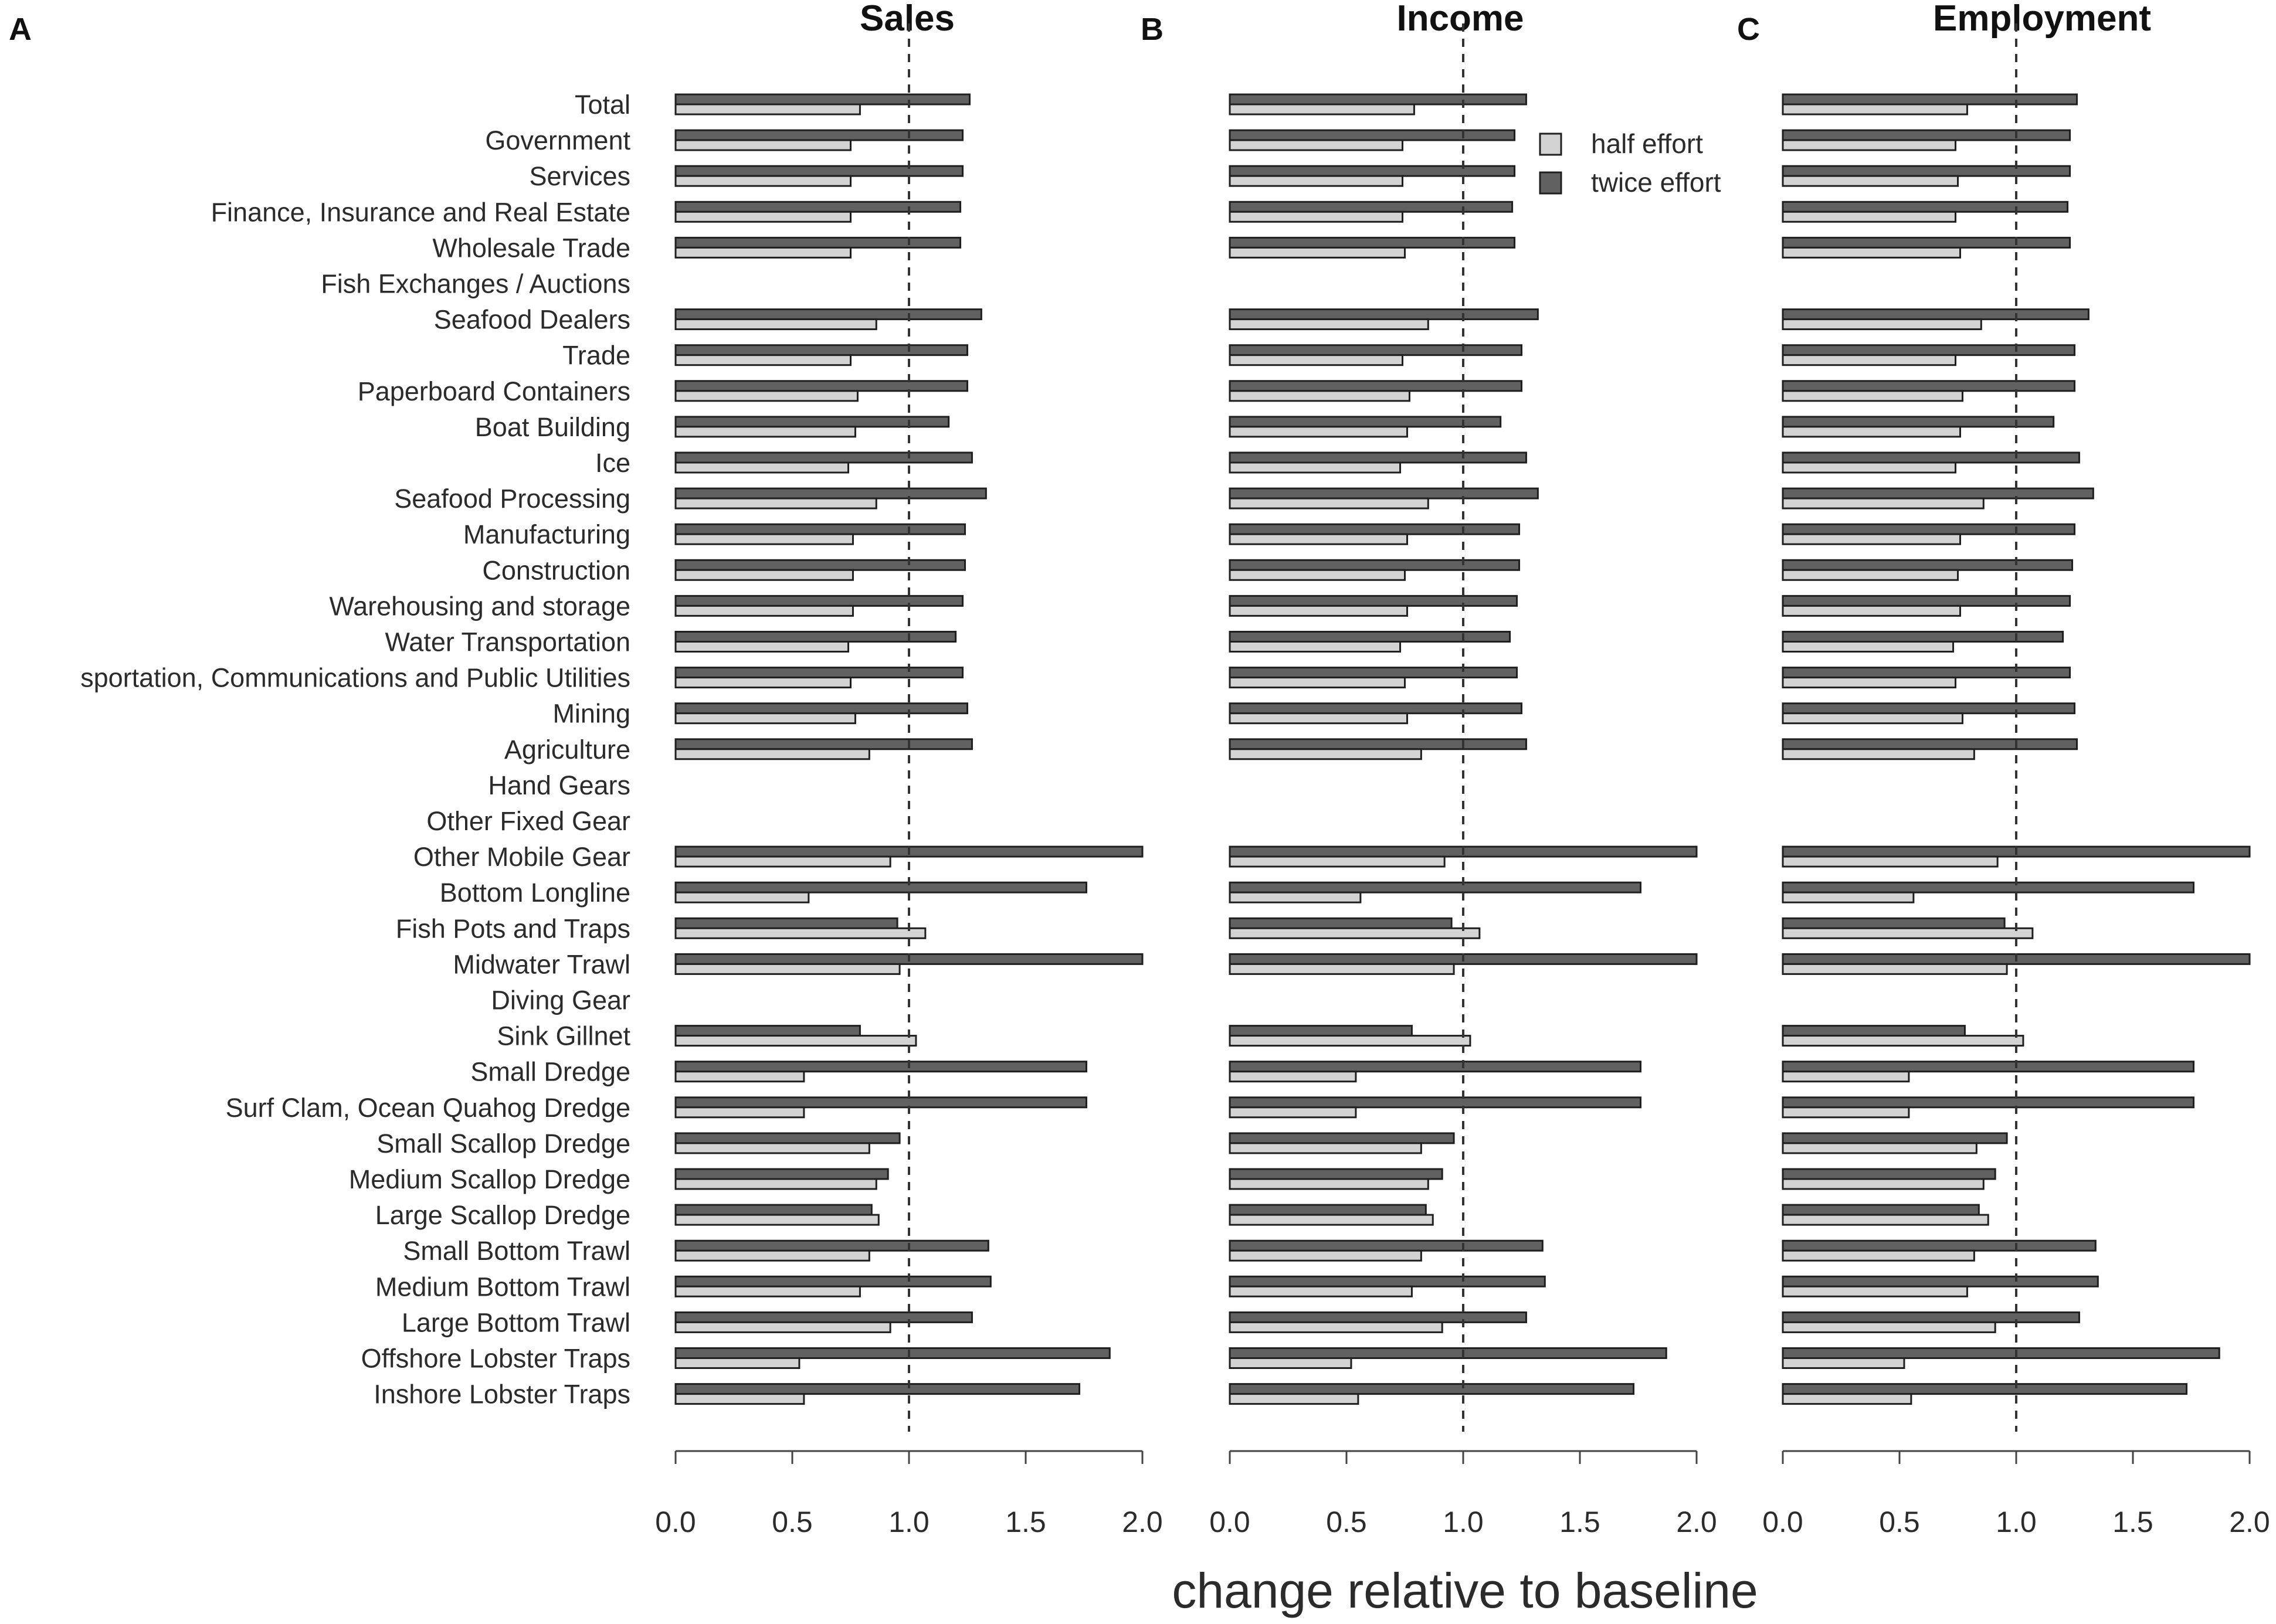  Describe the element at coordinates (1748, 29) in the screenshot. I see `panel-letter: C` at that location.